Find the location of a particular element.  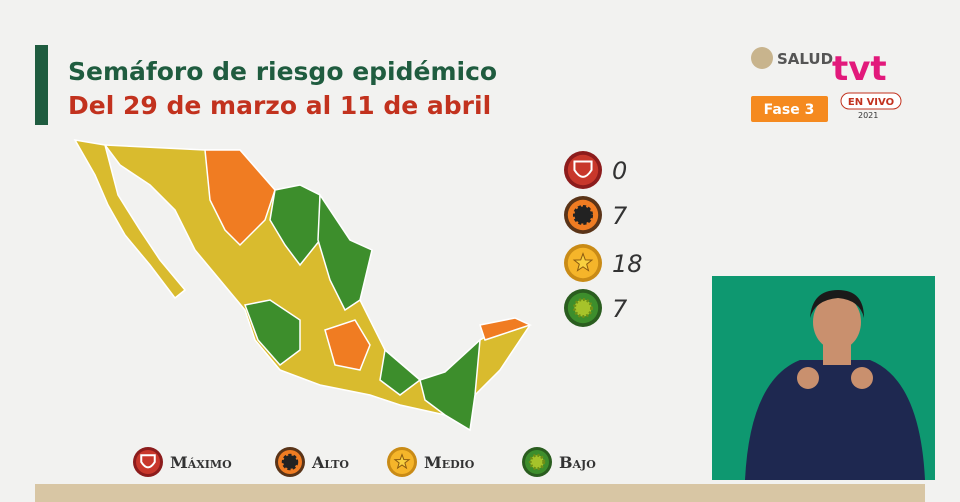

legend-label: Máximo is located at coordinates (201, 462).